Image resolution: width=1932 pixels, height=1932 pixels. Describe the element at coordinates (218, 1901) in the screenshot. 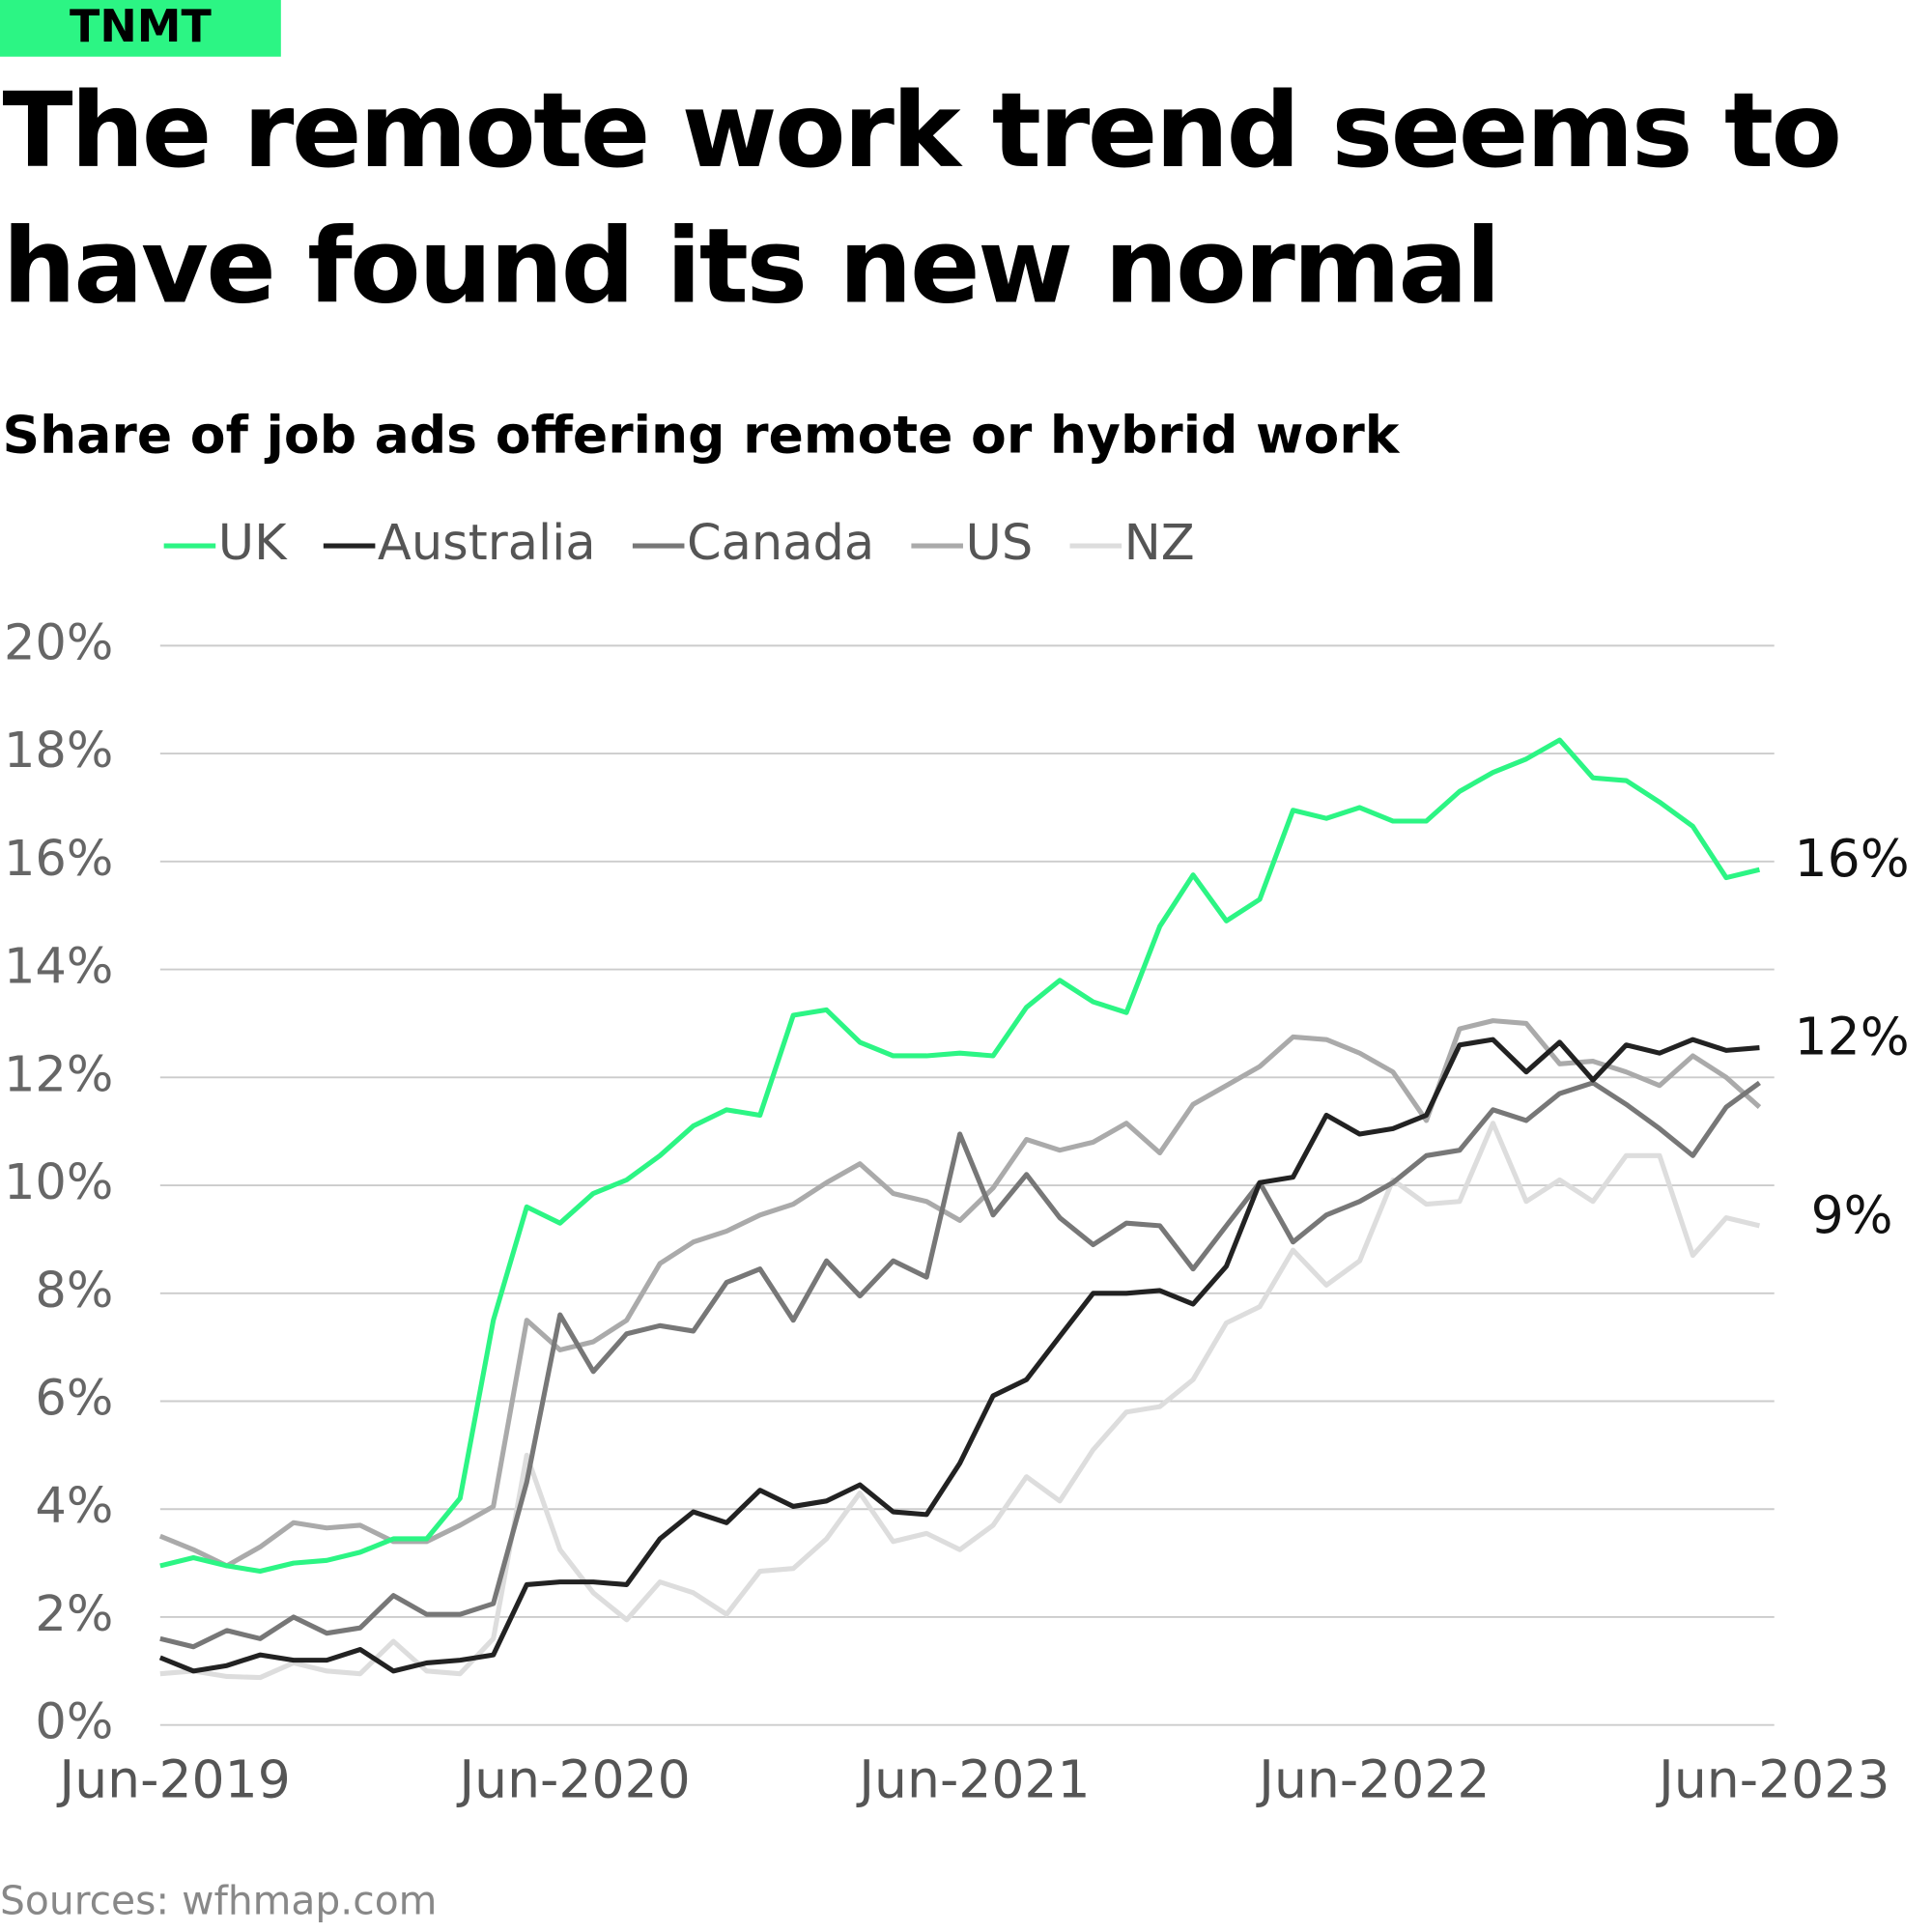

I see `source: Sources: wfhmap.com` at that location.